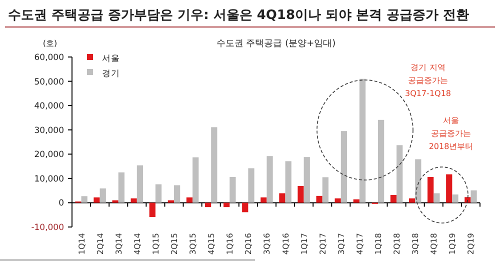  I want to click on y-tick-label: 20,000, so click(49, 155).